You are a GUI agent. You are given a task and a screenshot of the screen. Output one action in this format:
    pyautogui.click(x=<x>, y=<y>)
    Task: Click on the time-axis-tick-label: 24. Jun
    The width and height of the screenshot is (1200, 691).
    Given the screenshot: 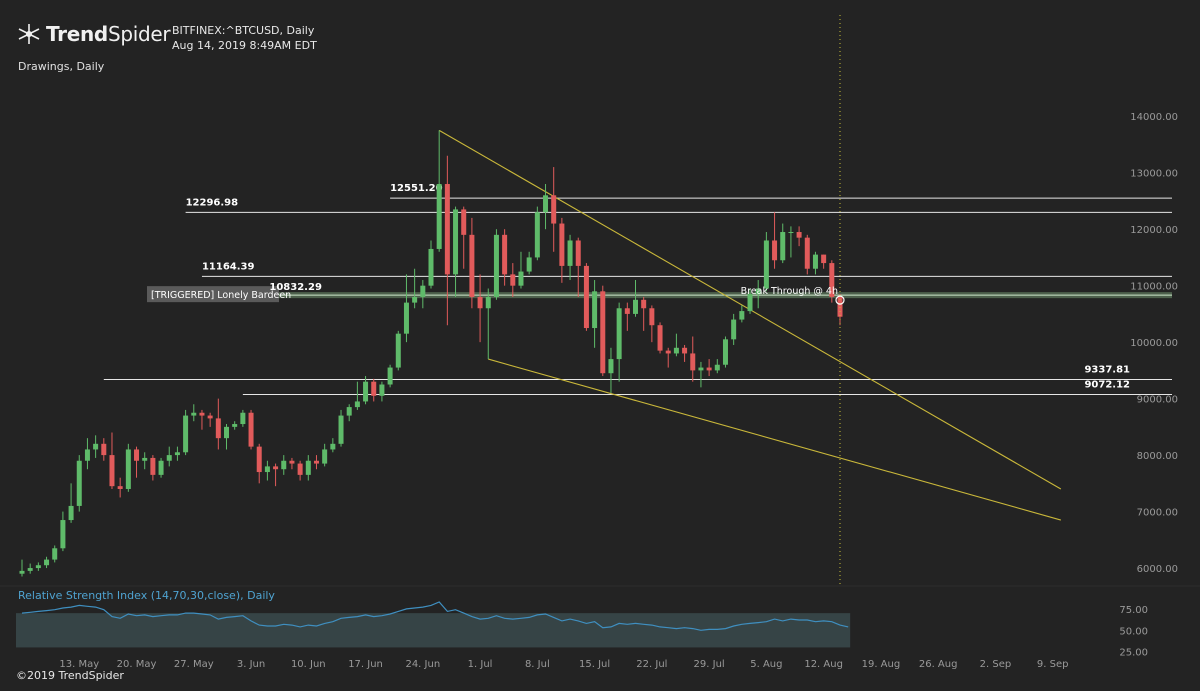 What is the action you would take?
    pyautogui.click(x=422, y=664)
    